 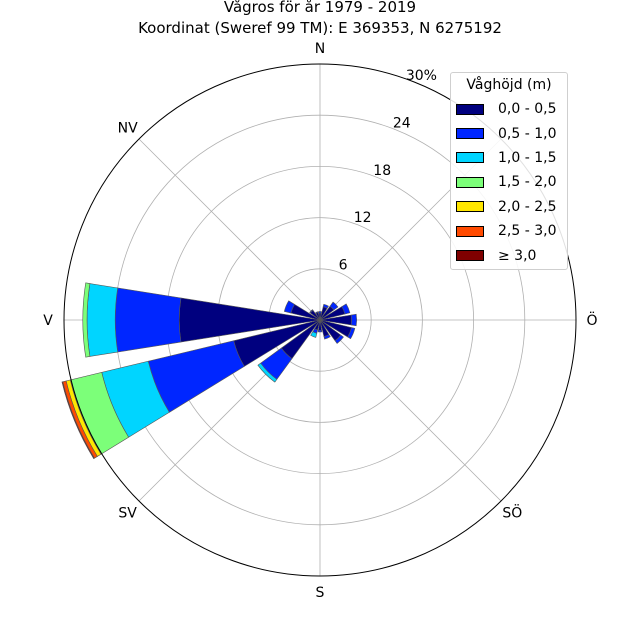 I want to click on direction-label-SV: SV, so click(x=127, y=513).